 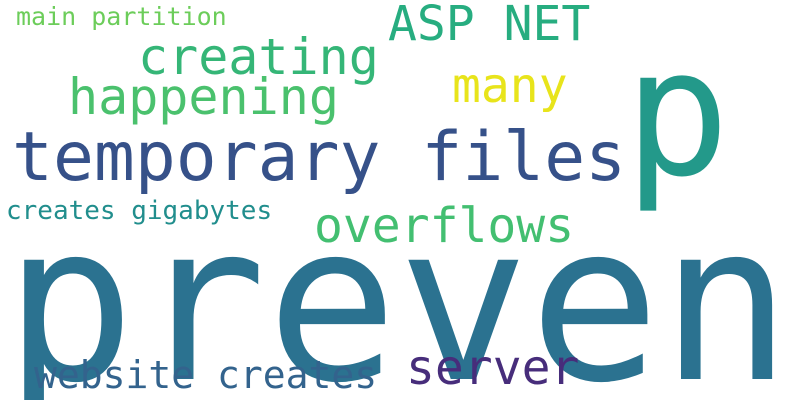 I want to click on word-creating: creating, so click(x=258, y=57).